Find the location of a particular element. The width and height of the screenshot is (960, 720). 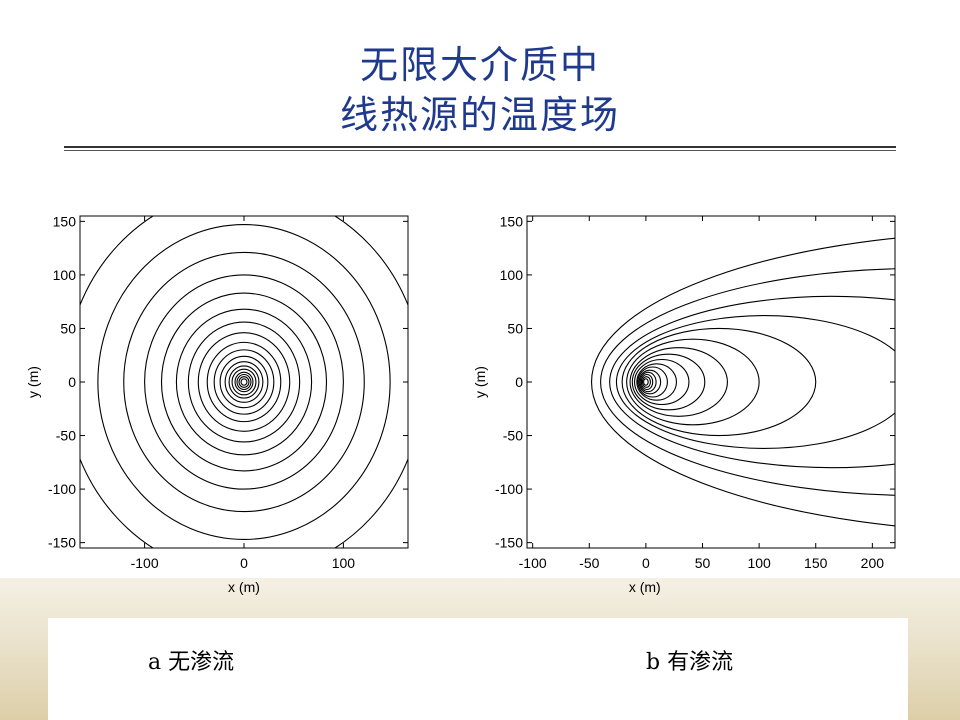

footer-panel is located at coordinates (478, 669).